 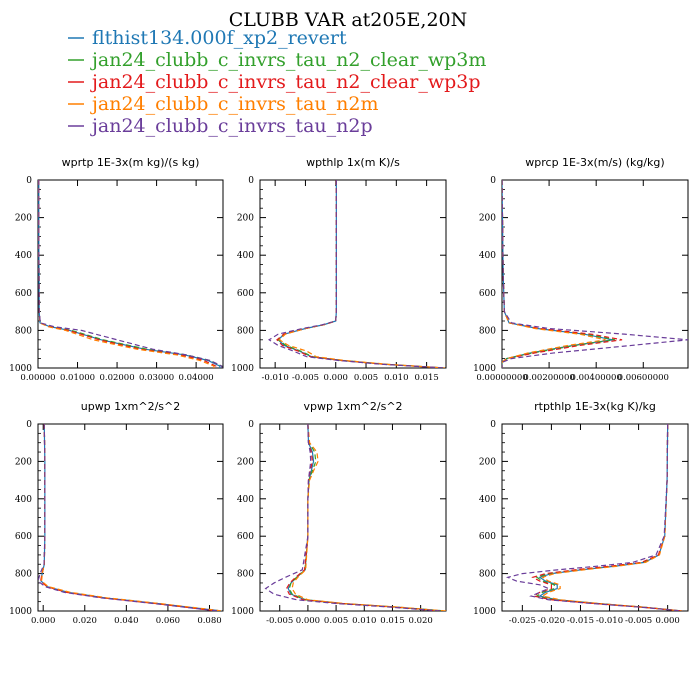 I want to click on x-tick-label: -0.025, so click(x=522, y=621).